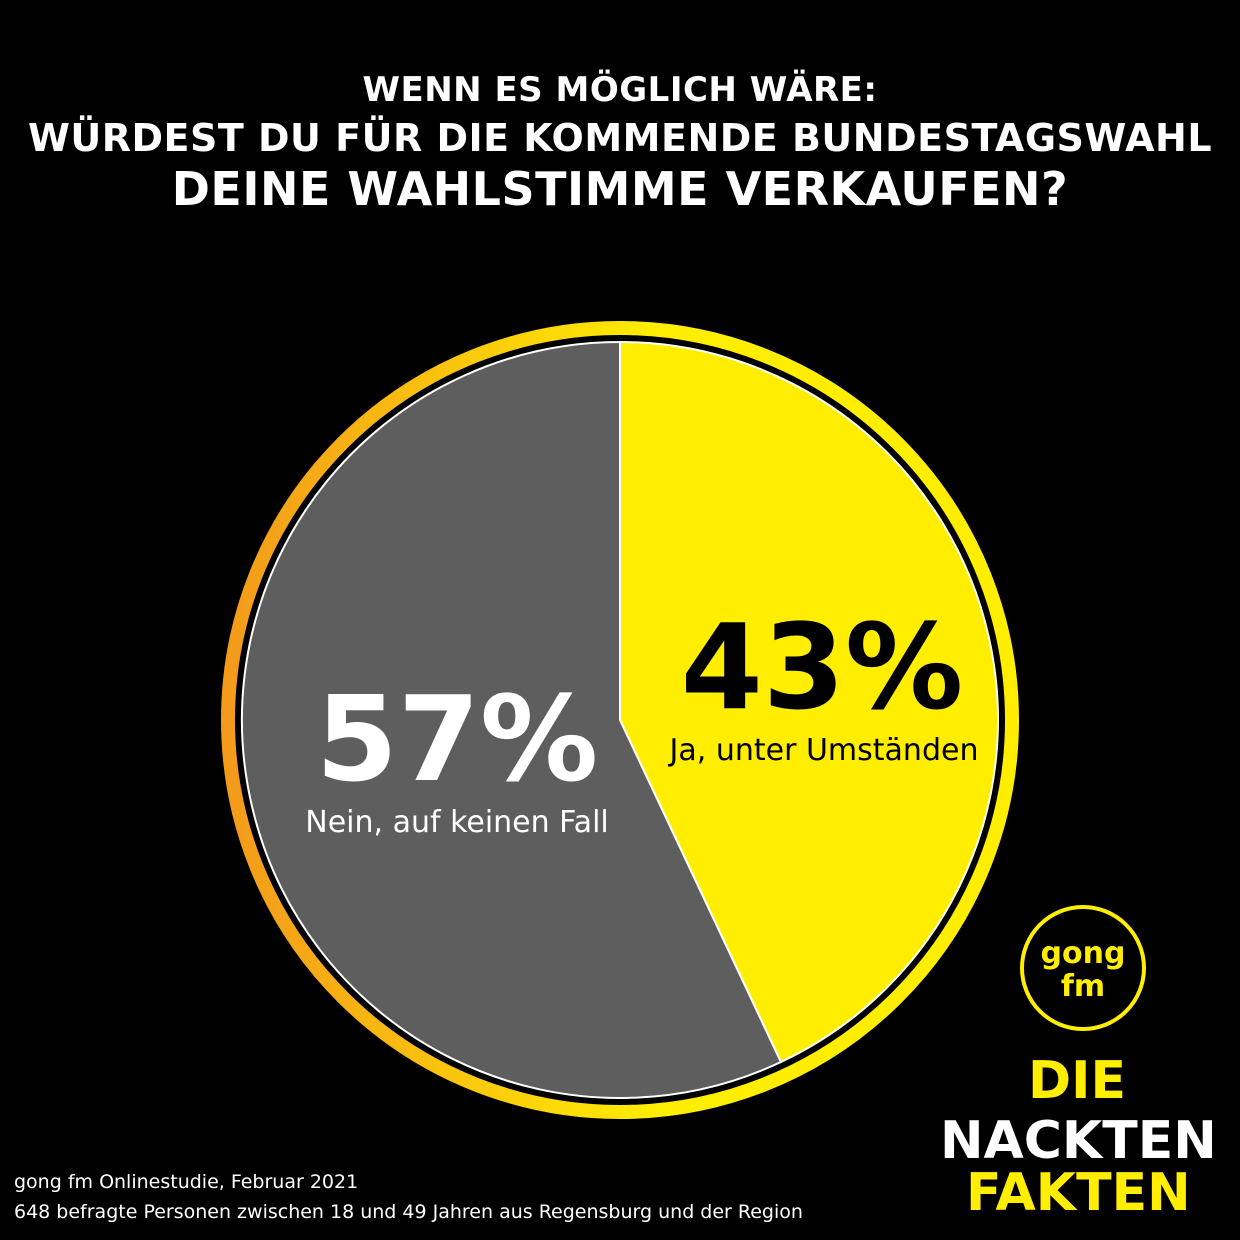 The width and height of the screenshot is (1240, 1240). I want to click on gong-fm-logo: gong fm, so click(1083, 968).